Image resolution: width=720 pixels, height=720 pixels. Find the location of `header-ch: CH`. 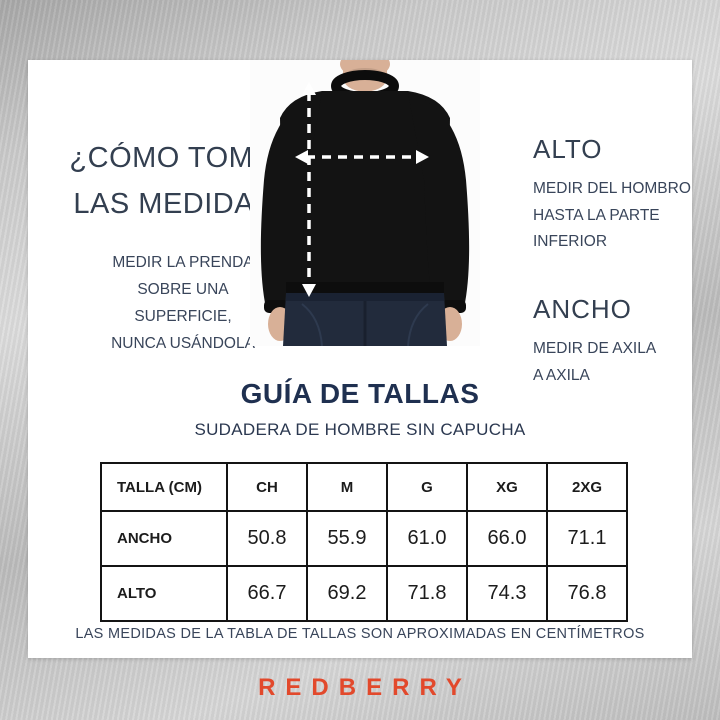

header-ch: CH is located at coordinates (267, 487).